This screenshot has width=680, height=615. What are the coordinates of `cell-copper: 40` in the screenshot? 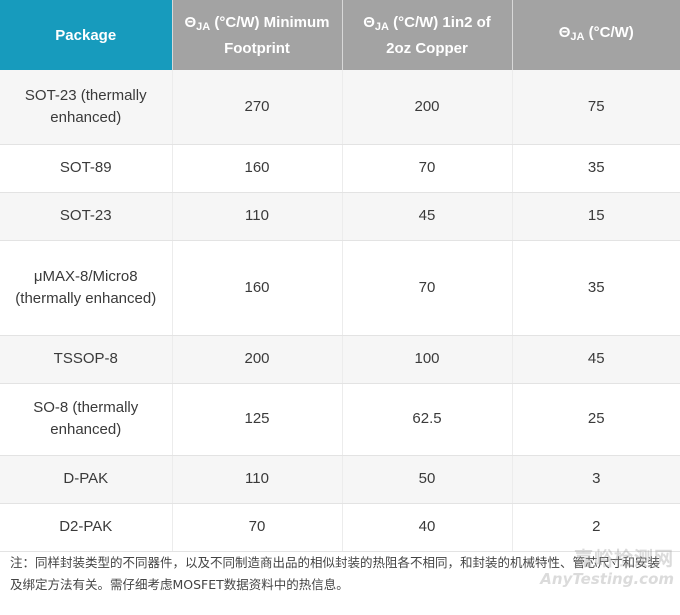 It's located at (427, 527).